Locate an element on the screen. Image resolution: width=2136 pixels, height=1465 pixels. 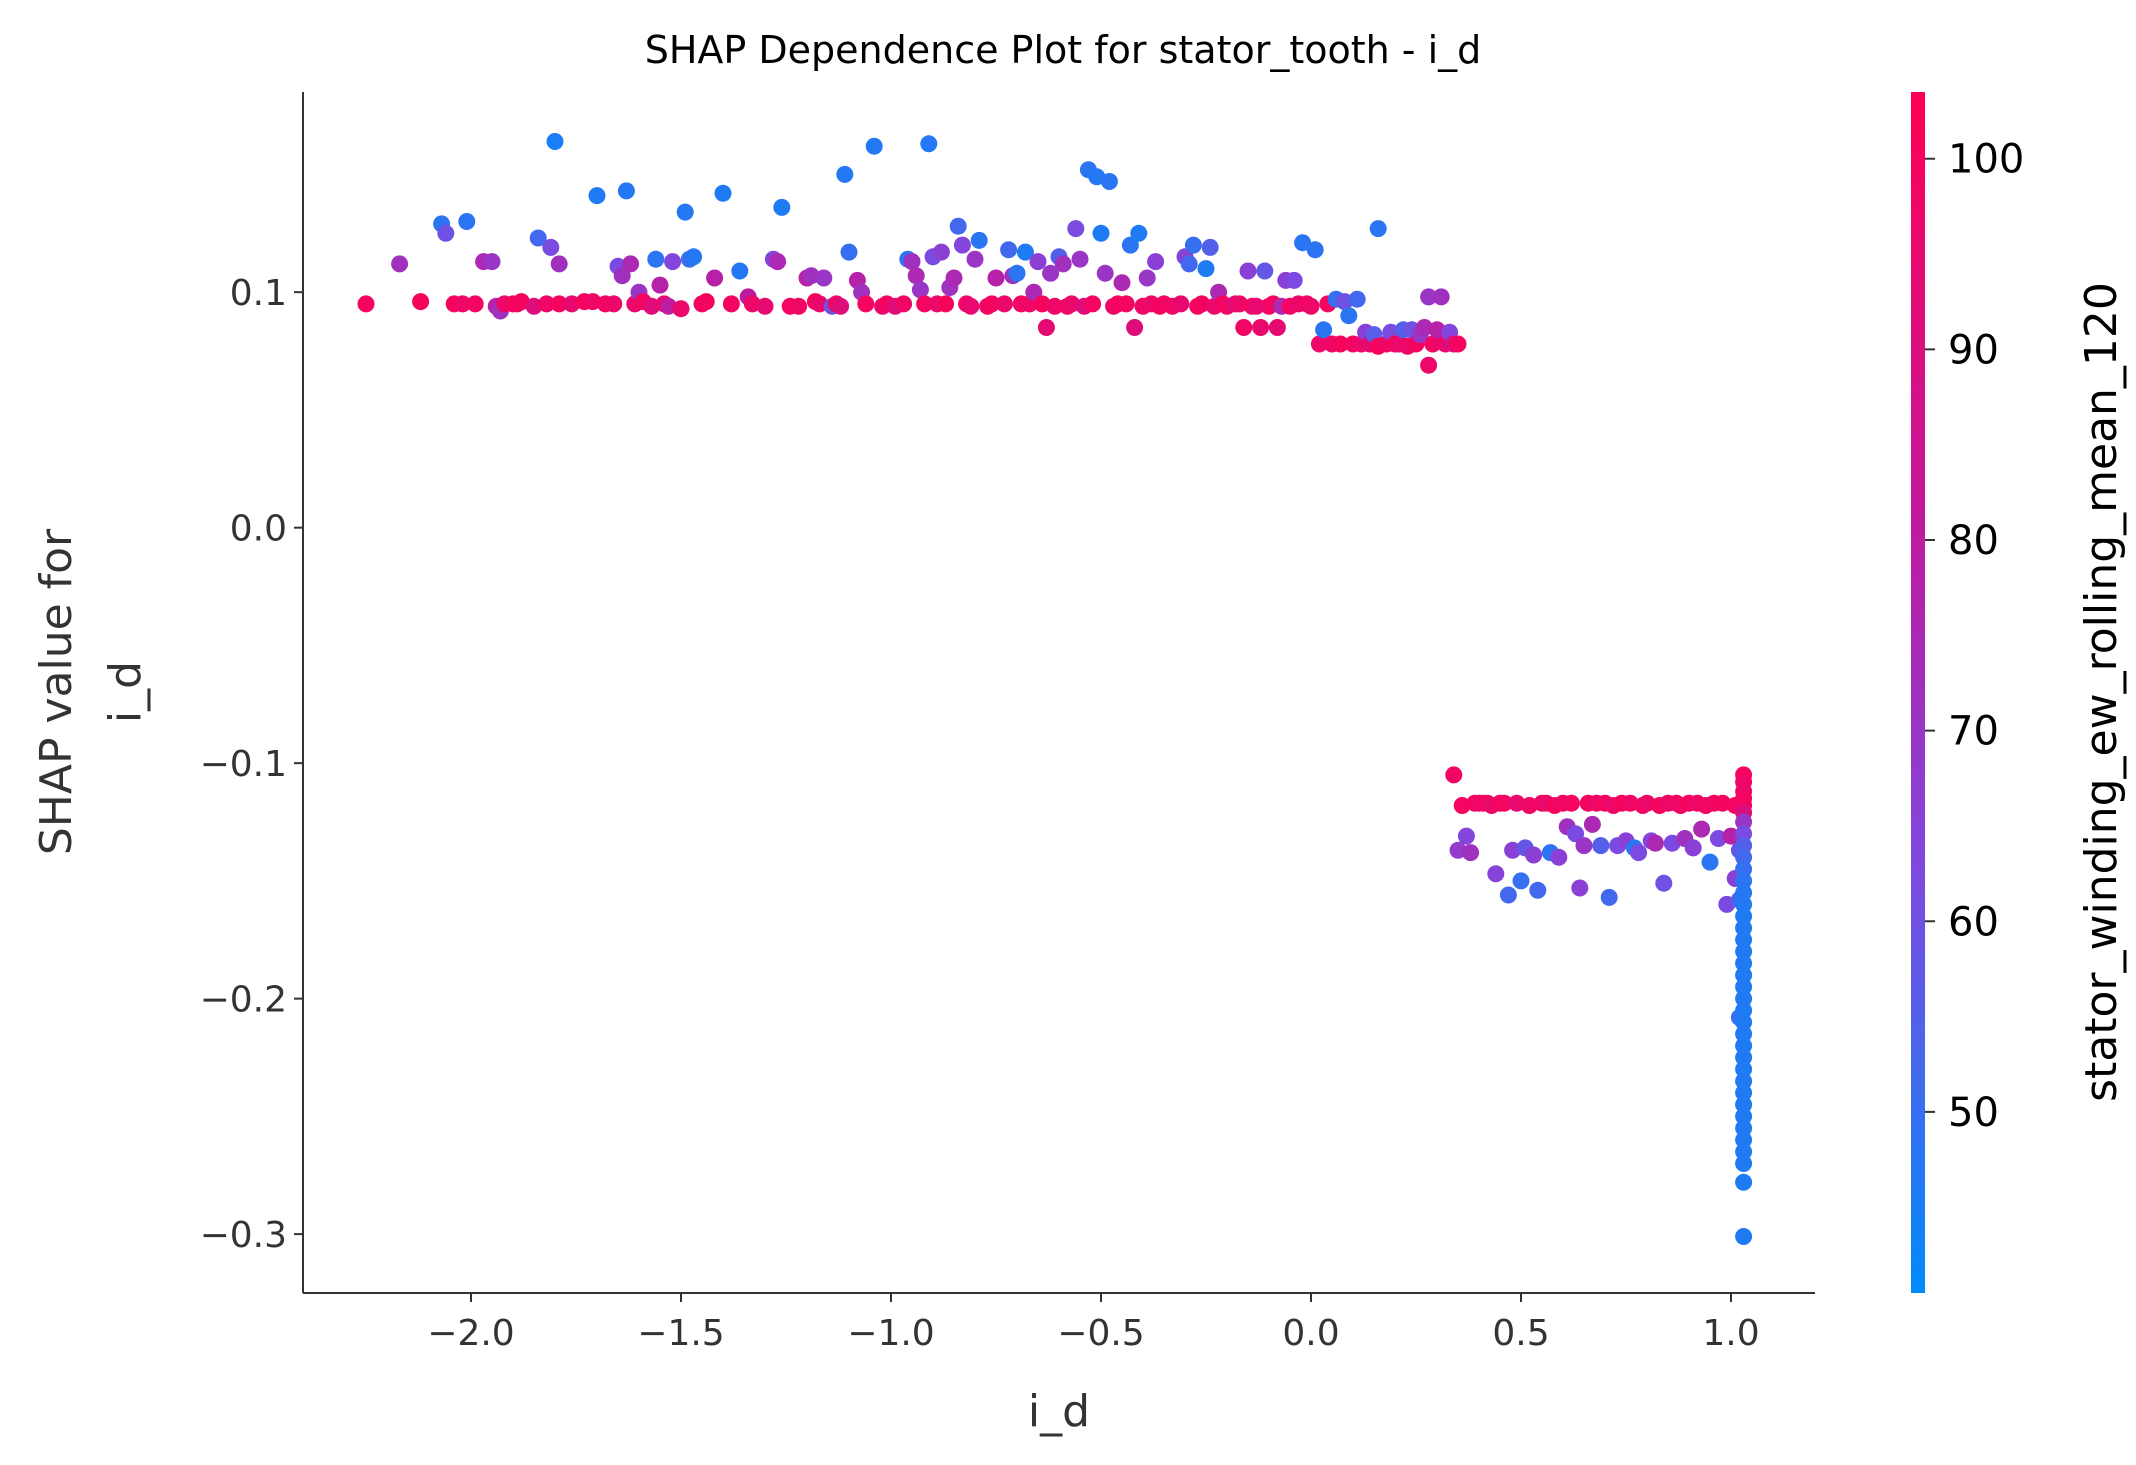
y-axis-label-line-1: SHAP value for is located at coordinates (56, 691).